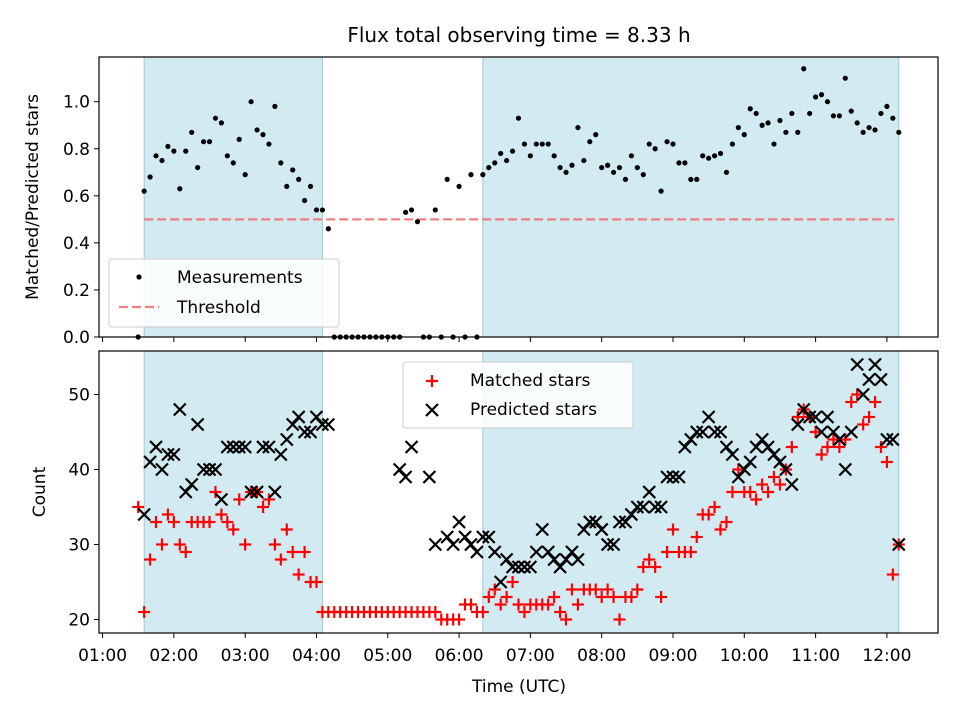 The width and height of the screenshot is (960, 720). Describe the element at coordinates (173, 656) in the screenshot. I see `x-tick-label: 02:00` at that location.